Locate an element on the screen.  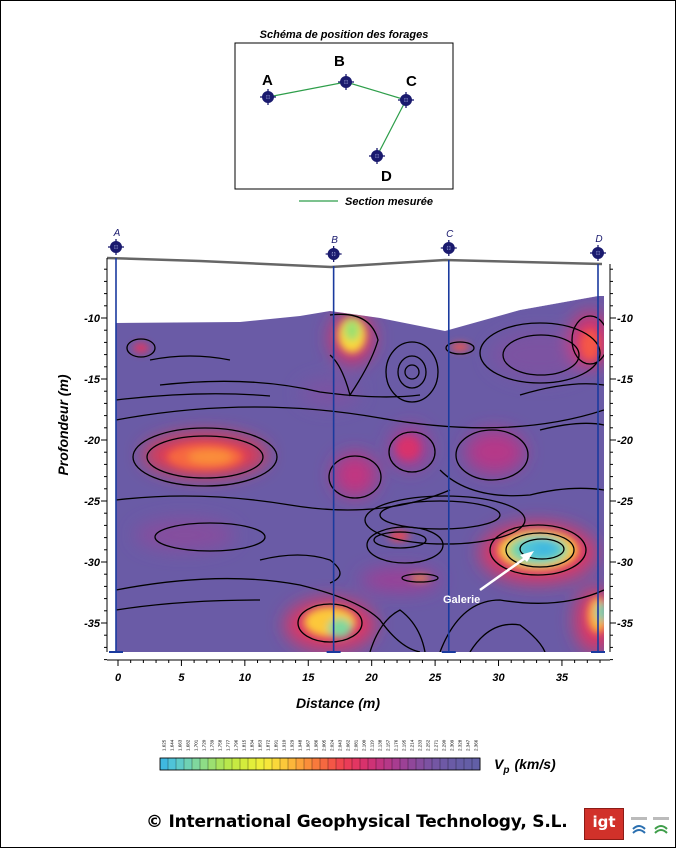
x-tick-label: 15 is located at coordinates (308, 678).